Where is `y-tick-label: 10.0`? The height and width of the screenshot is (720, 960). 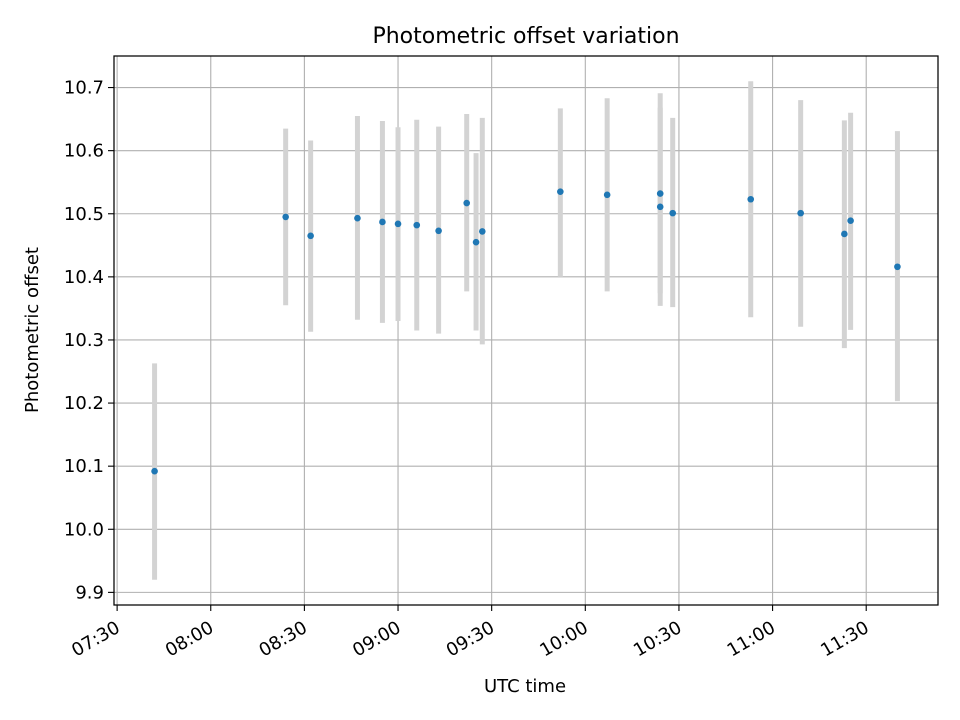 y-tick-label: 10.0 is located at coordinates (84, 529).